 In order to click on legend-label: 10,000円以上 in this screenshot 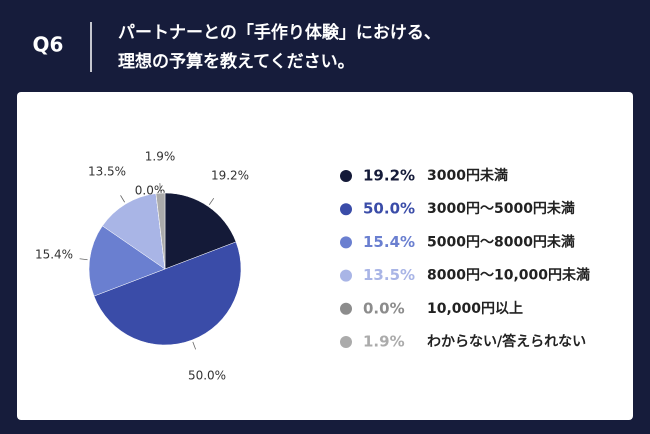, I will do `click(475, 309)`.